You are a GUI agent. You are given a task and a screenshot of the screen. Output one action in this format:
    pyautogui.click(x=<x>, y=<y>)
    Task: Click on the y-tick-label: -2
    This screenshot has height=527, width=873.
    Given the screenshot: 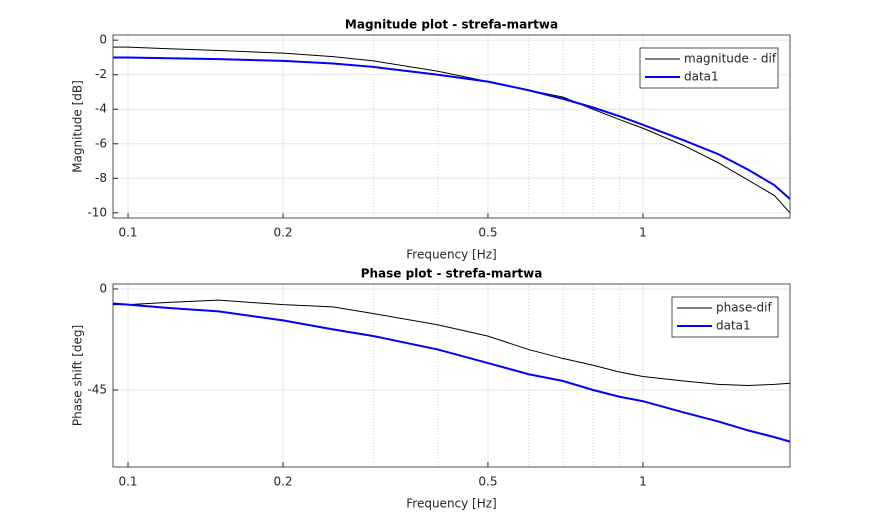 What is the action you would take?
    pyautogui.click(x=101, y=74)
    